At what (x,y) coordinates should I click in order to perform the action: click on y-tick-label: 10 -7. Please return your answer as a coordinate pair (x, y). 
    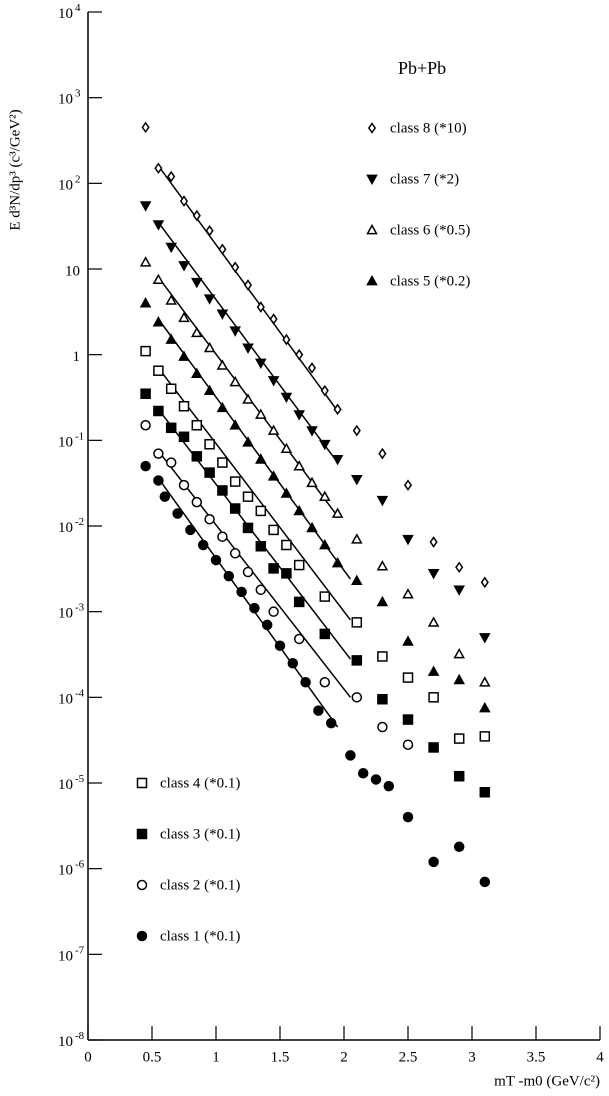
    Looking at the image, I should click on (71, 954).